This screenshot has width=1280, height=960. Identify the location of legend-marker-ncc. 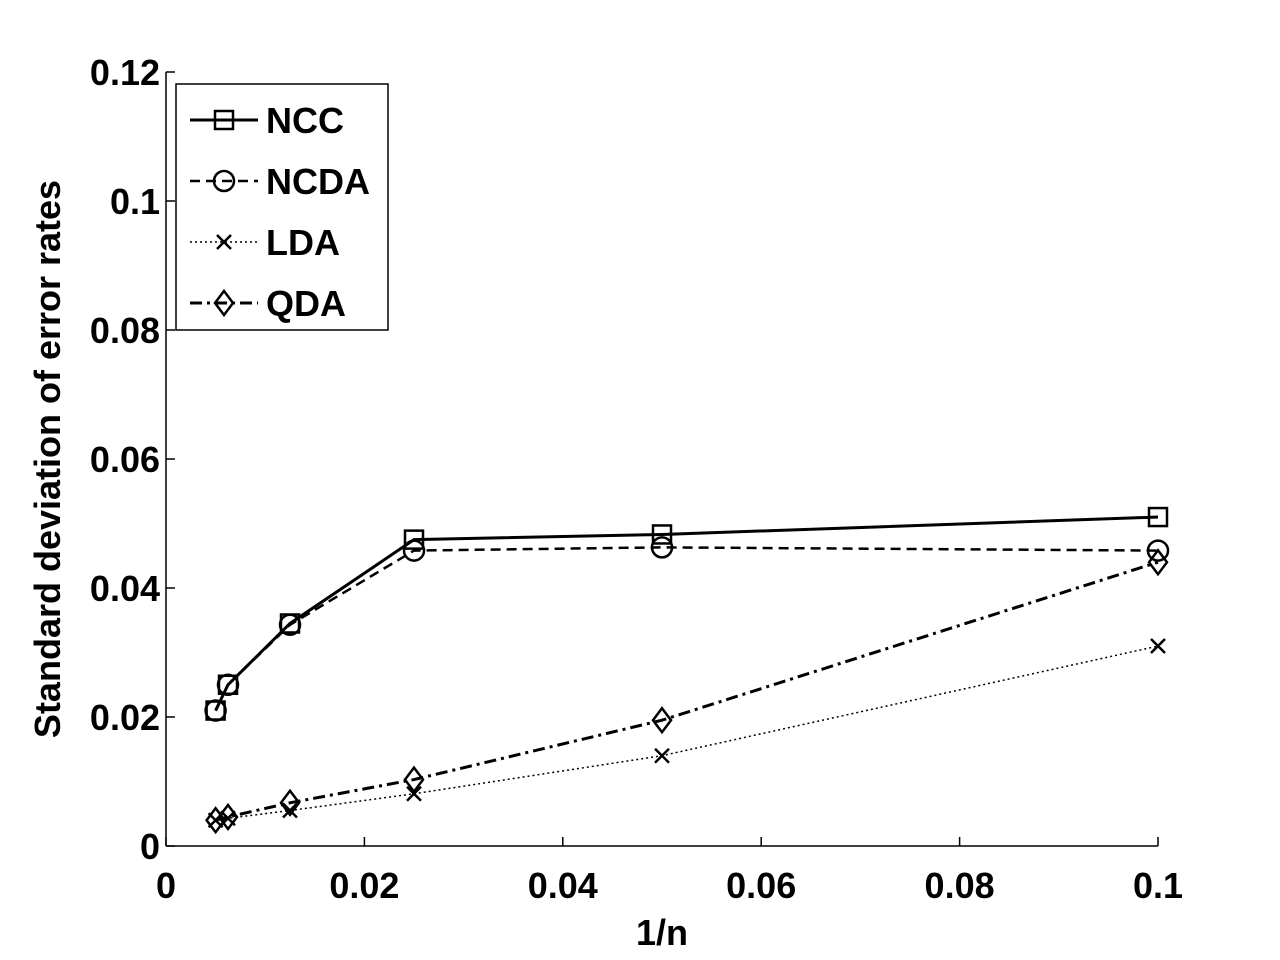
(224, 120).